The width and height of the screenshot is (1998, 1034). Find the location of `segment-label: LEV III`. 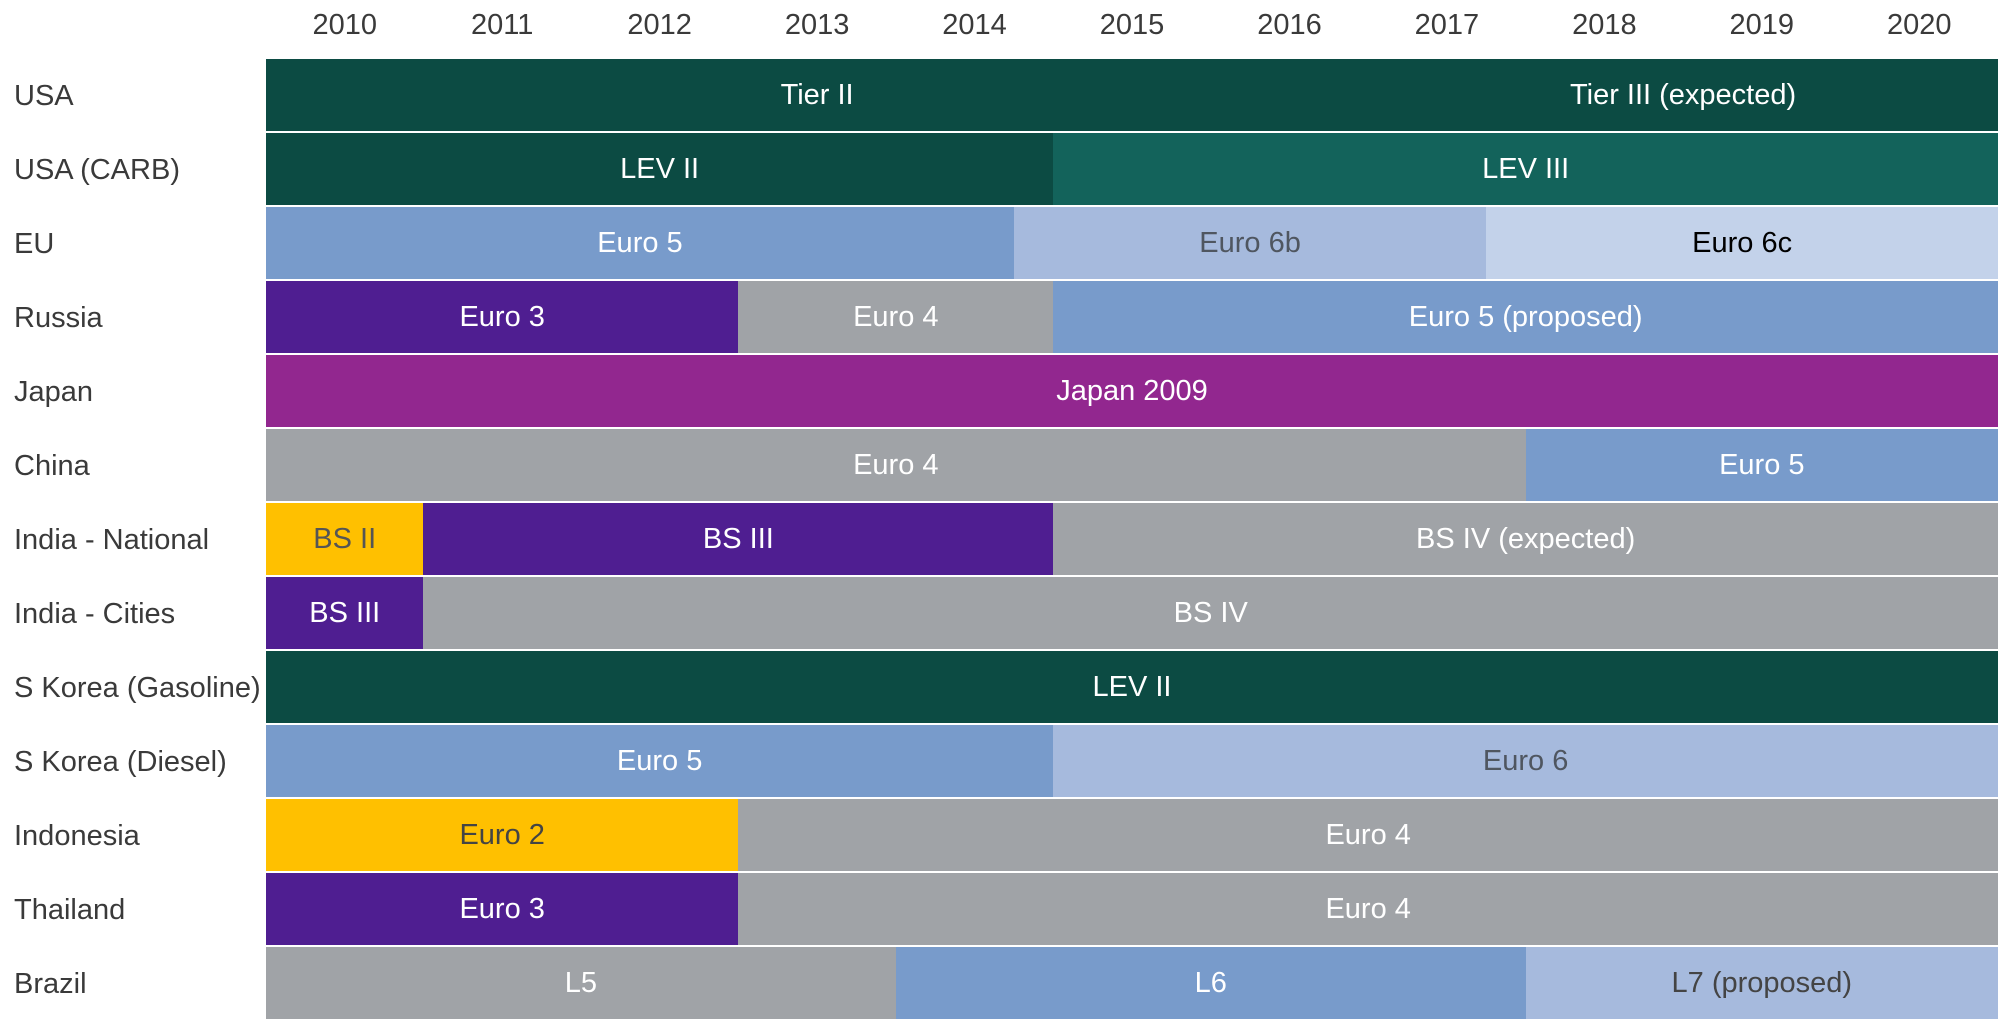

segment-label: LEV III is located at coordinates (1526, 168).